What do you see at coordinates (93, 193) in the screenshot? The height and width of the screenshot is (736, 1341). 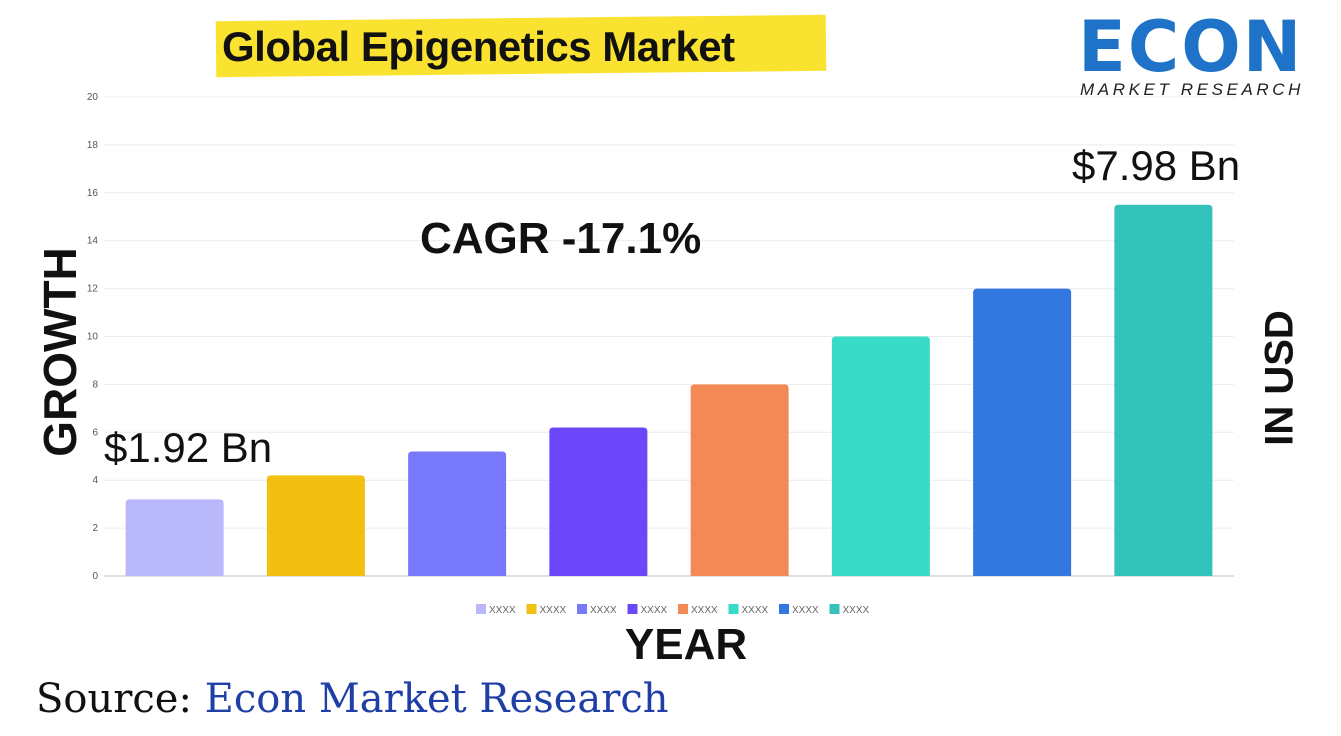 I see `y-tick-label: 16` at bounding box center [93, 193].